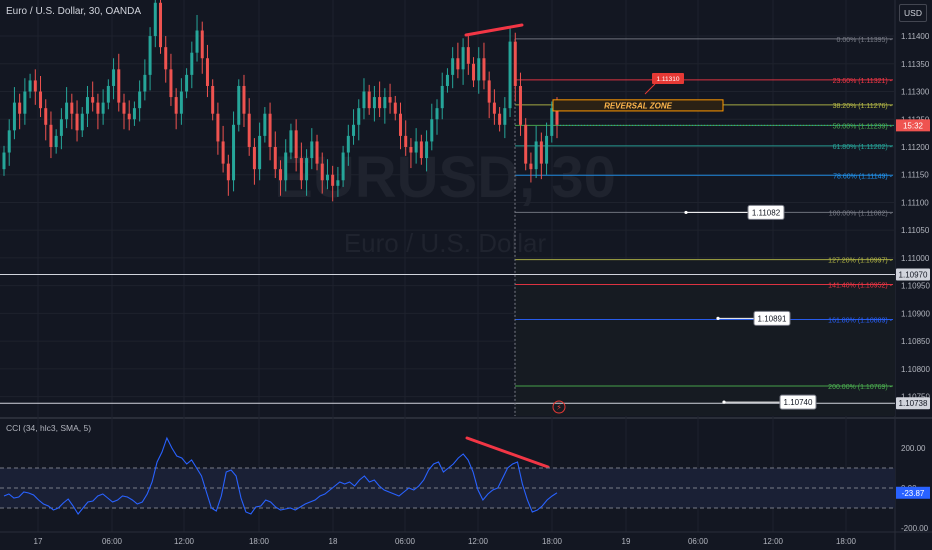 This screenshot has height=550, width=932. I want to click on callout-dot, so click(724, 402).